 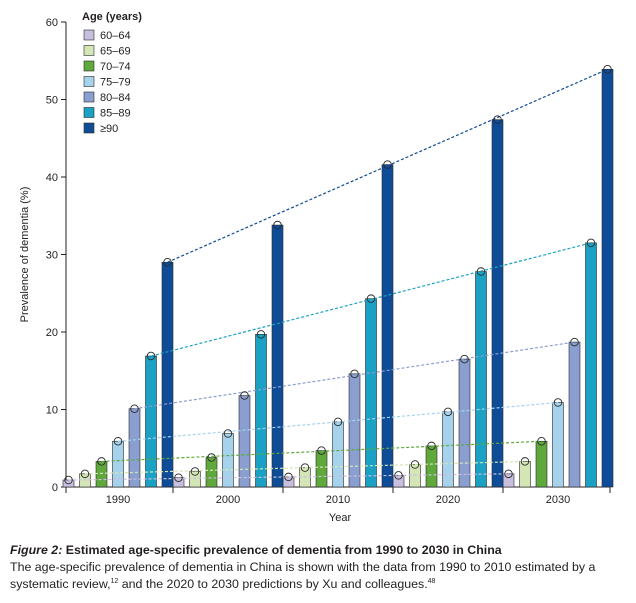 What do you see at coordinates (448, 500) in the screenshot?
I see `x-tick-label: 2020` at bounding box center [448, 500].